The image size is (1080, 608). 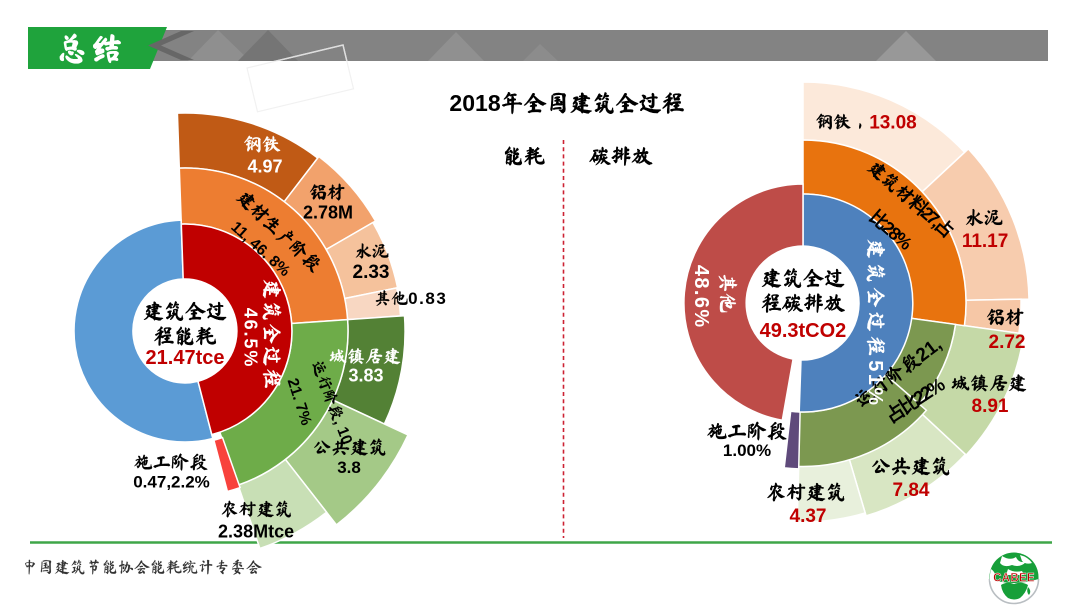 What do you see at coordinates (256, 531) in the screenshot?
I see `svg-text: 2.38Mtce` at bounding box center [256, 531].